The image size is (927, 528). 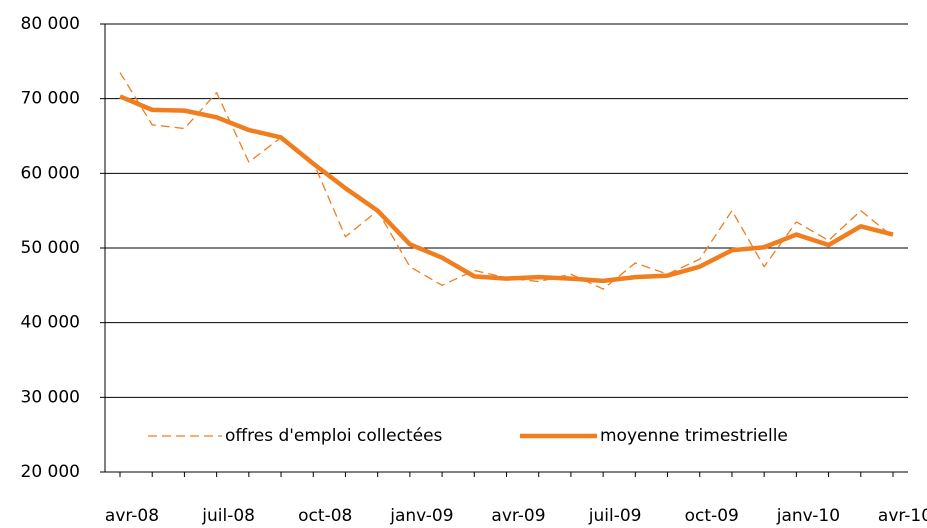 I want to click on y-tick-label: 50 000, so click(x=50, y=248).